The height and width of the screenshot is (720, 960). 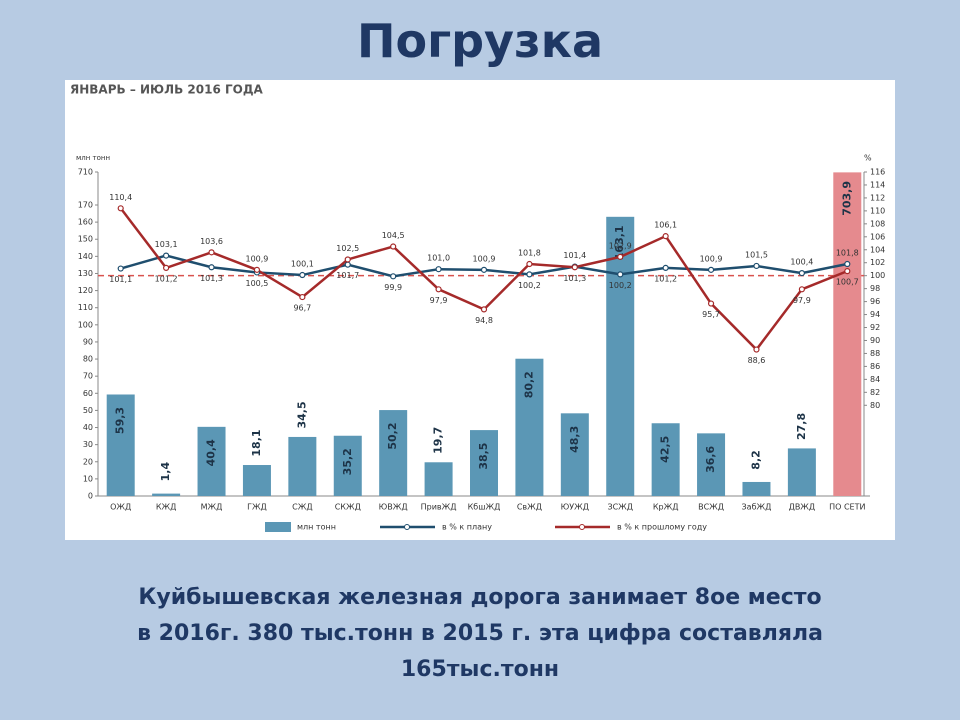 What do you see at coordinates (393, 287) in the screenshot?
I see `line-value-label: 99,9` at bounding box center [393, 287].